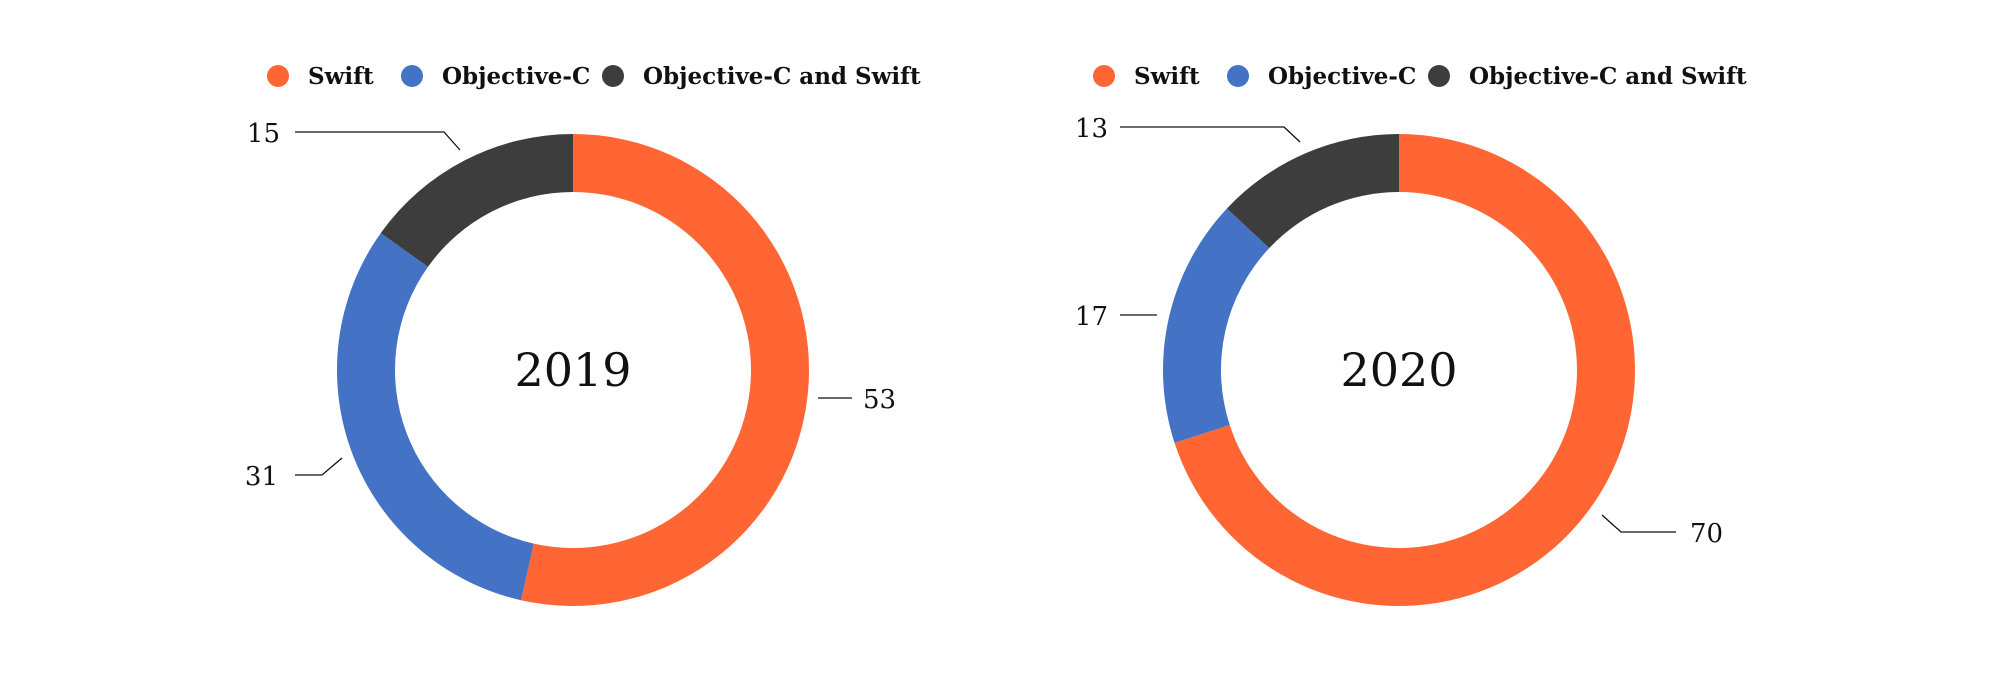 This screenshot has width=2000, height=691. Describe the element at coordinates (1398, 370) in the screenshot. I see `center-year-label: 2020` at that location.